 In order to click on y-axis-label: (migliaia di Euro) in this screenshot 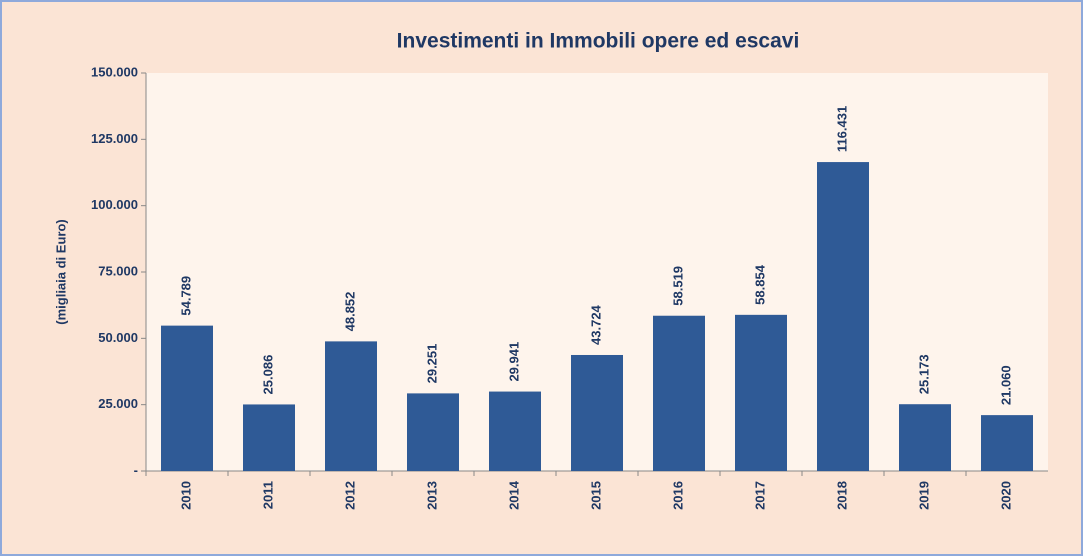, I will do `click(60, 271)`.